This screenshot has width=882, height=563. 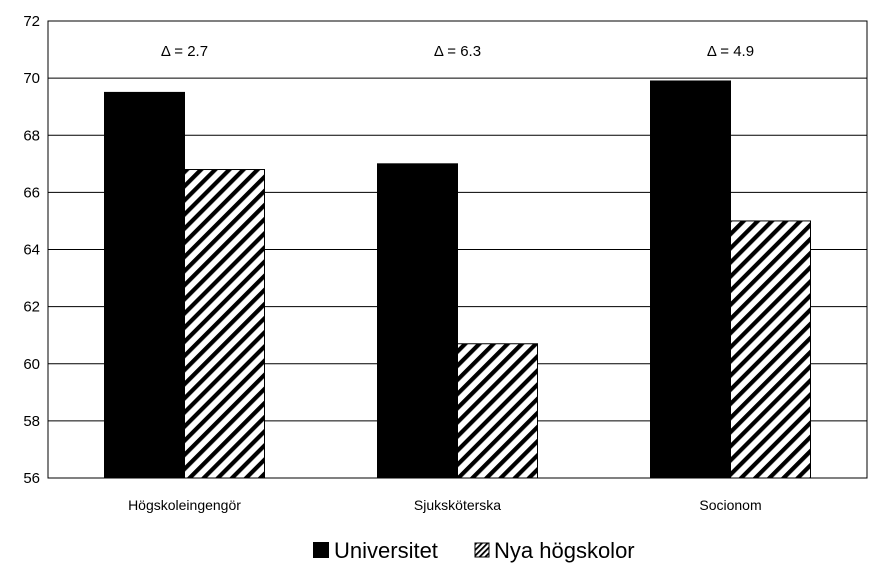 What do you see at coordinates (457, 505) in the screenshot?
I see `x-category-label: Sjuksköterska` at bounding box center [457, 505].